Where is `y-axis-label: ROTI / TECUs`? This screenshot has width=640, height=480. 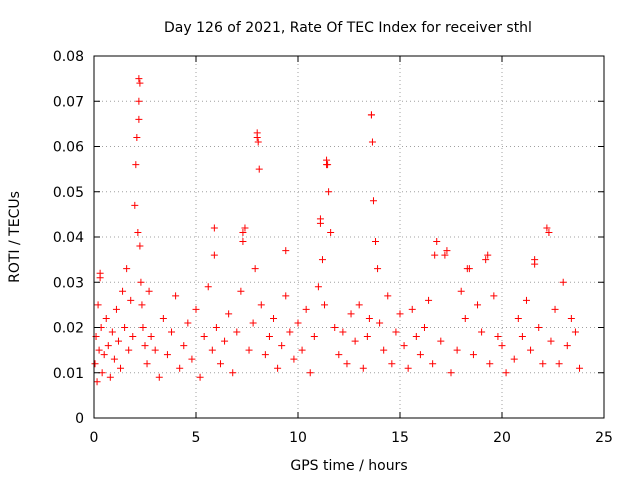
y-axis-label: ROTI / TECUs is located at coordinates (15, 237).